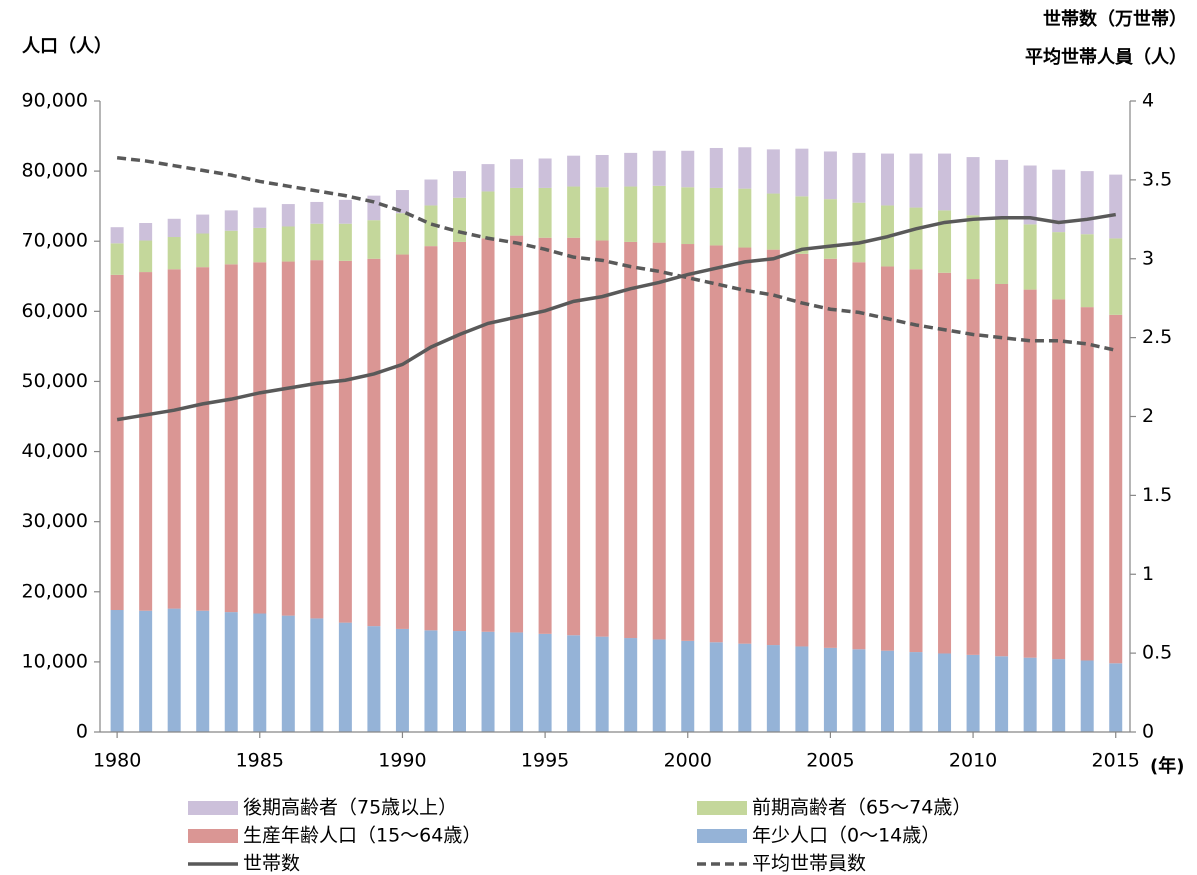  Describe the element at coordinates (1148, 101) in the screenshot. I see `y2-tick-label: 4` at that location.